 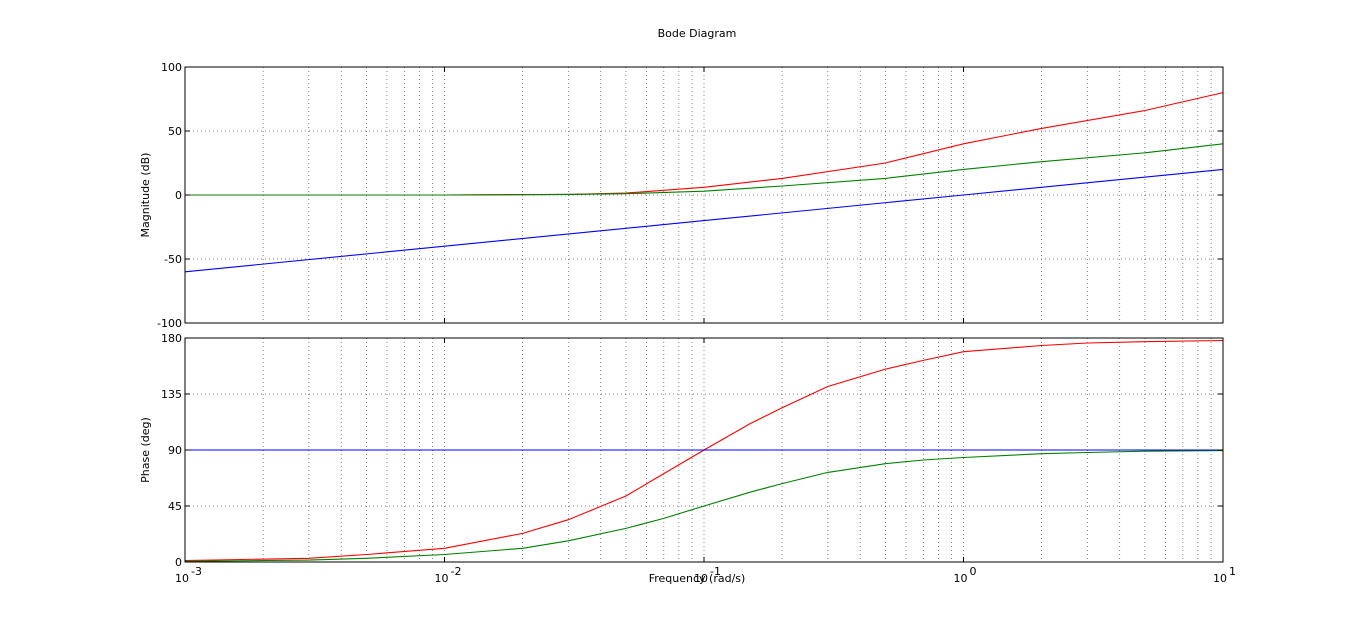 I want to click on y-tick-label: 180, so click(x=171, y=338).